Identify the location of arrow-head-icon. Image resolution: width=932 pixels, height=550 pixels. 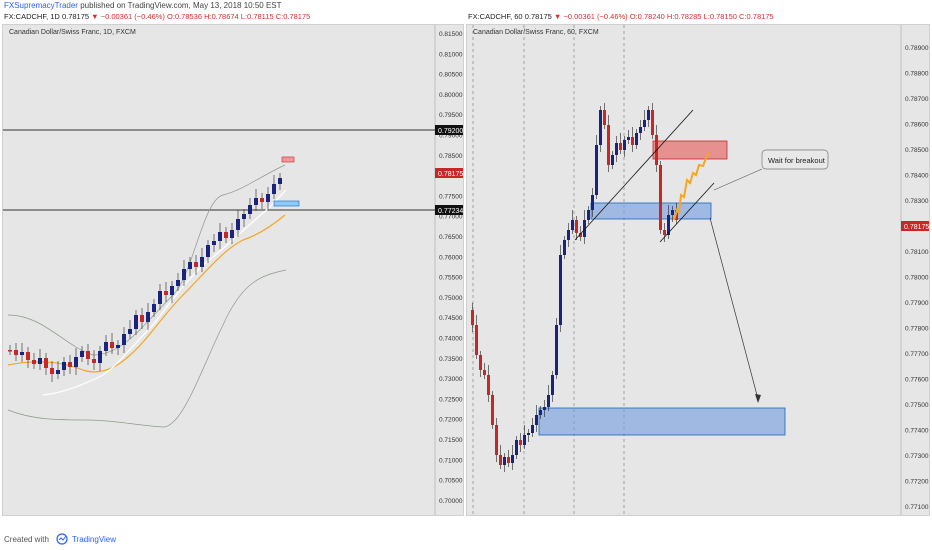
(758, 398).